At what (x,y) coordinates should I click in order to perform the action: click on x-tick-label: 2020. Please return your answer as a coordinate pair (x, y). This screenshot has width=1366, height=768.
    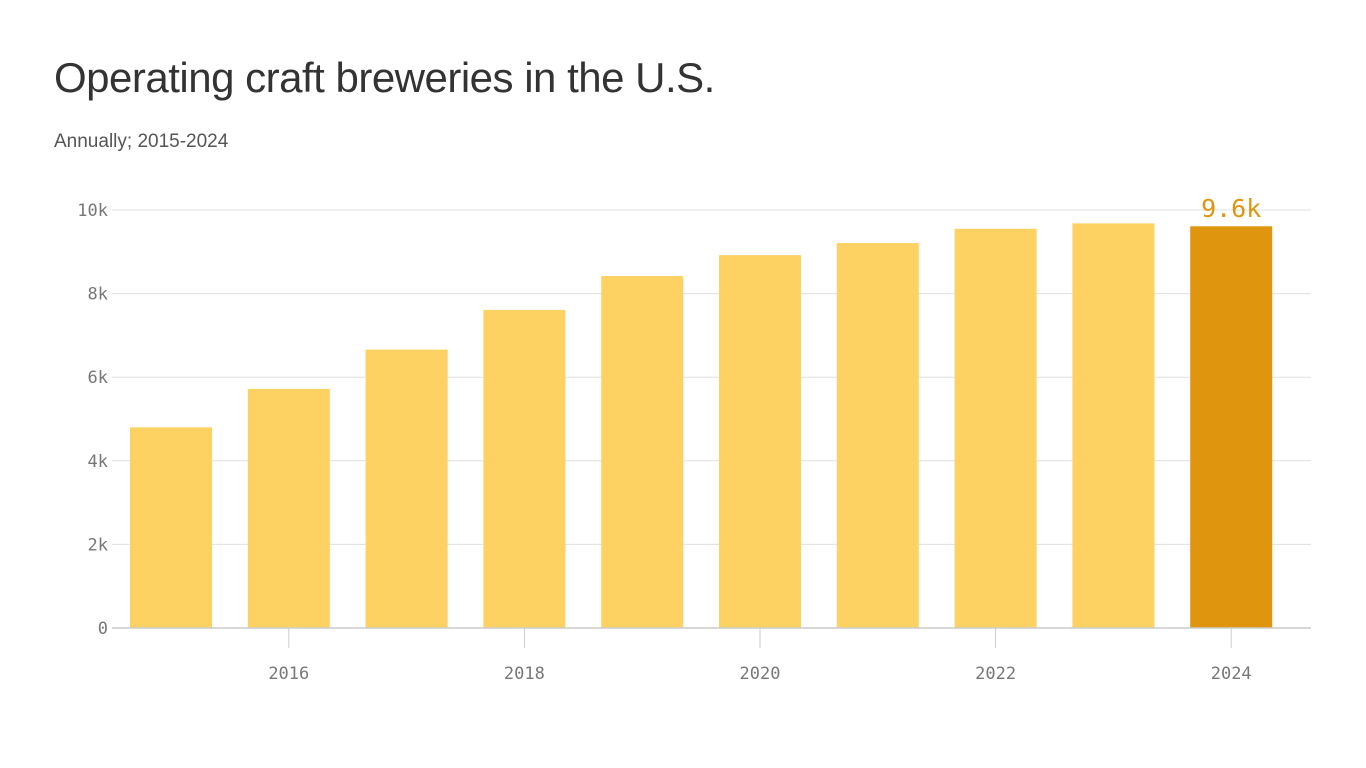
    Looking at the image, I should click on (760, 674).